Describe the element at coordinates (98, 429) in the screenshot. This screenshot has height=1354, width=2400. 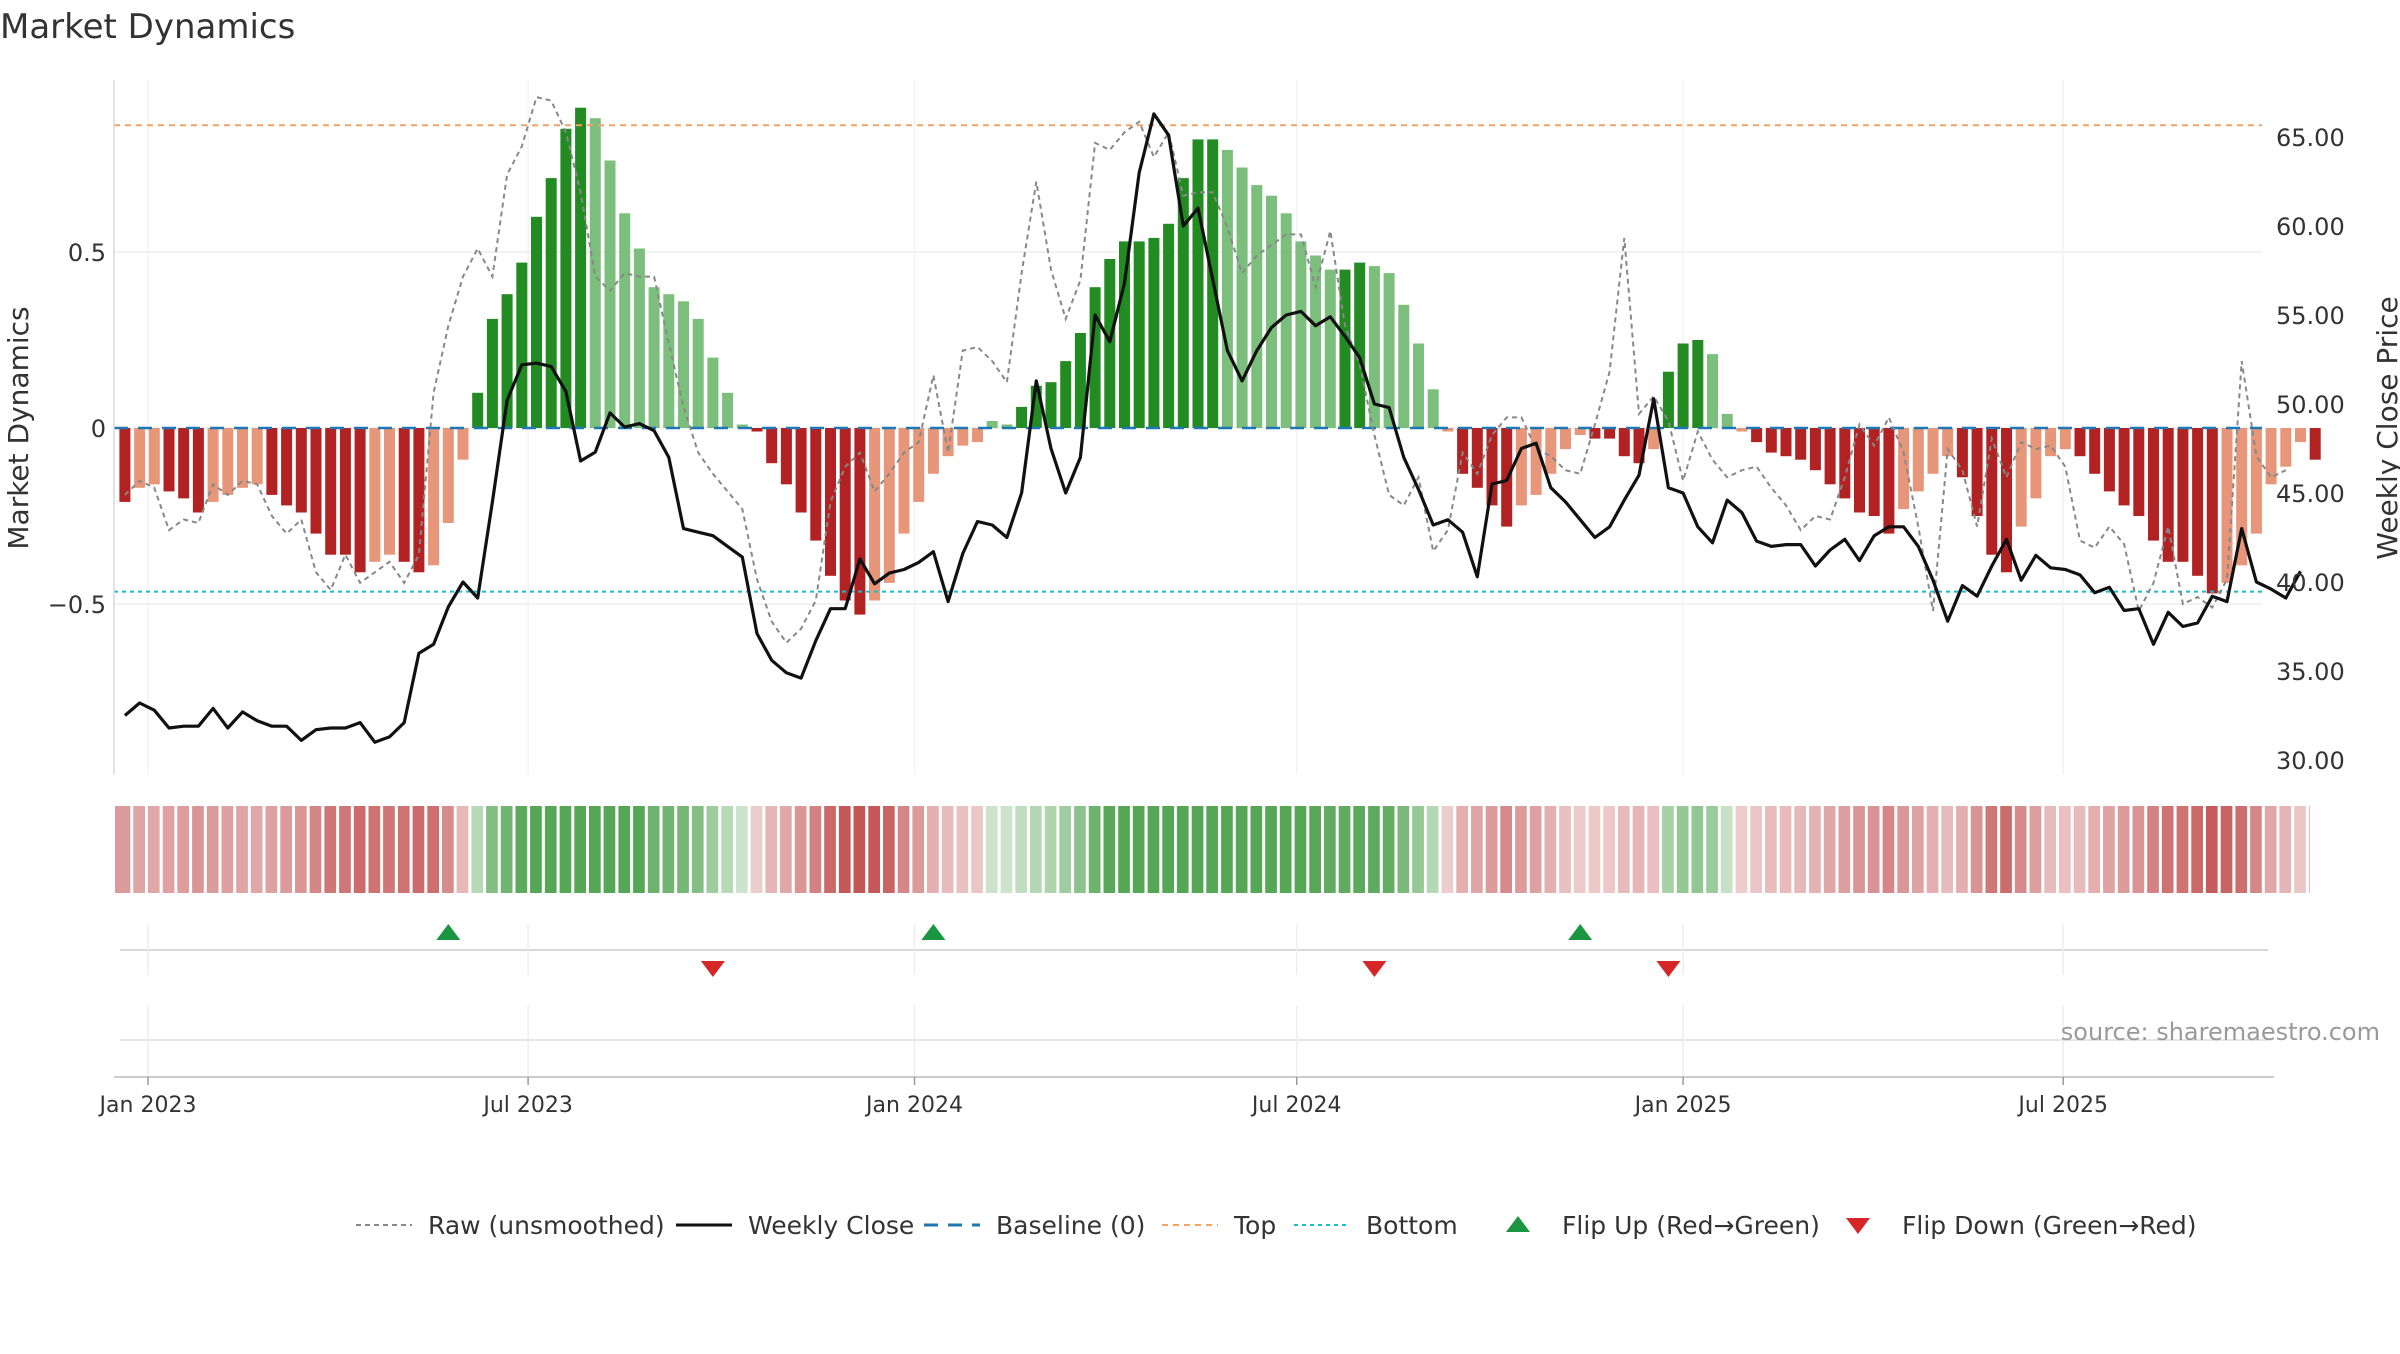
I see `y-left-tick-label: 0` at that location.